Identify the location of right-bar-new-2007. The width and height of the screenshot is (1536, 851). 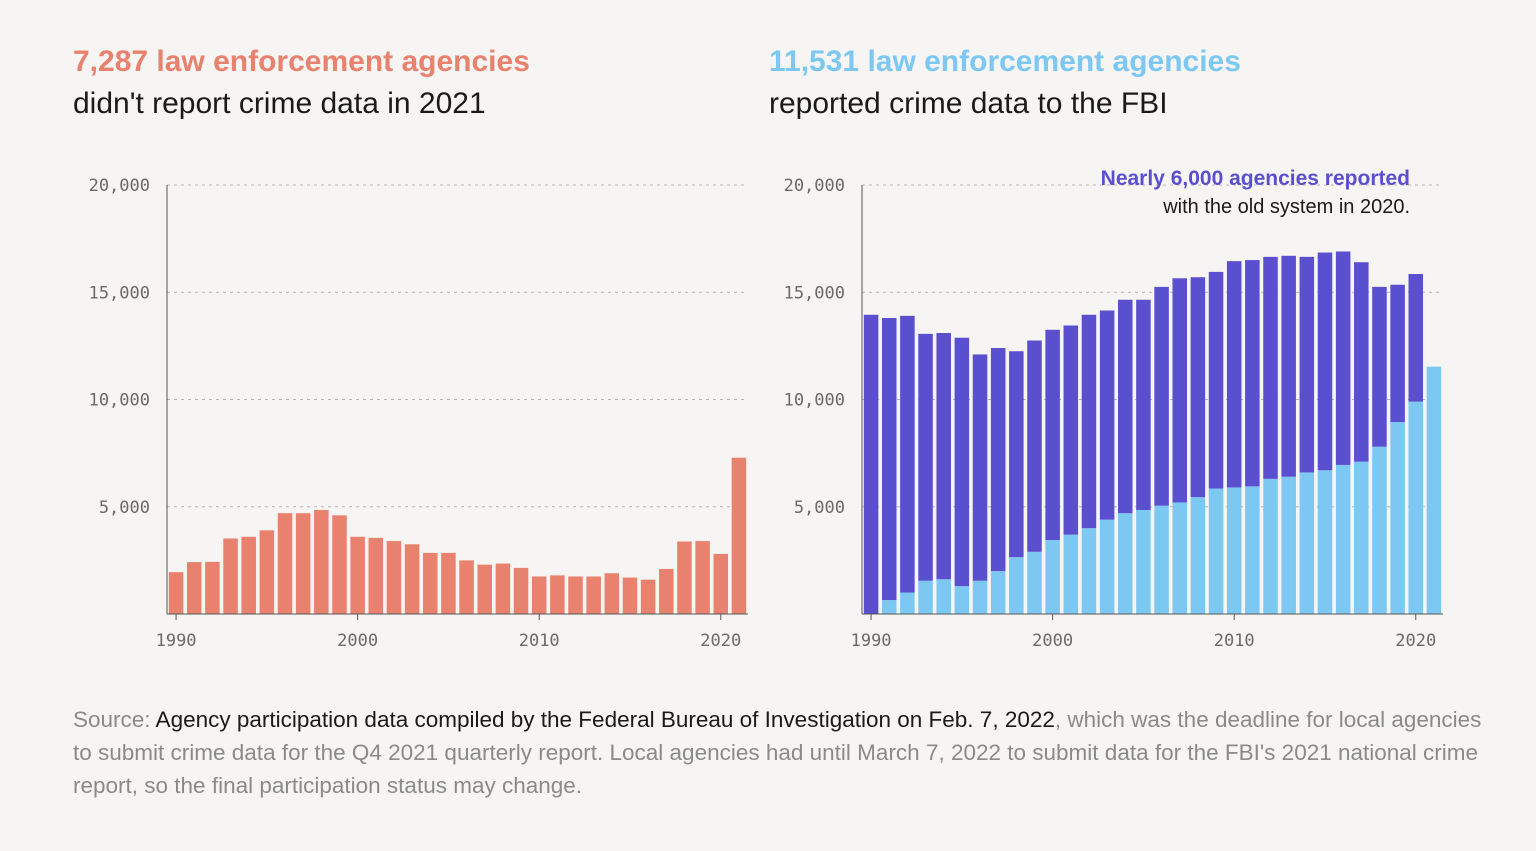
(1179, 558).